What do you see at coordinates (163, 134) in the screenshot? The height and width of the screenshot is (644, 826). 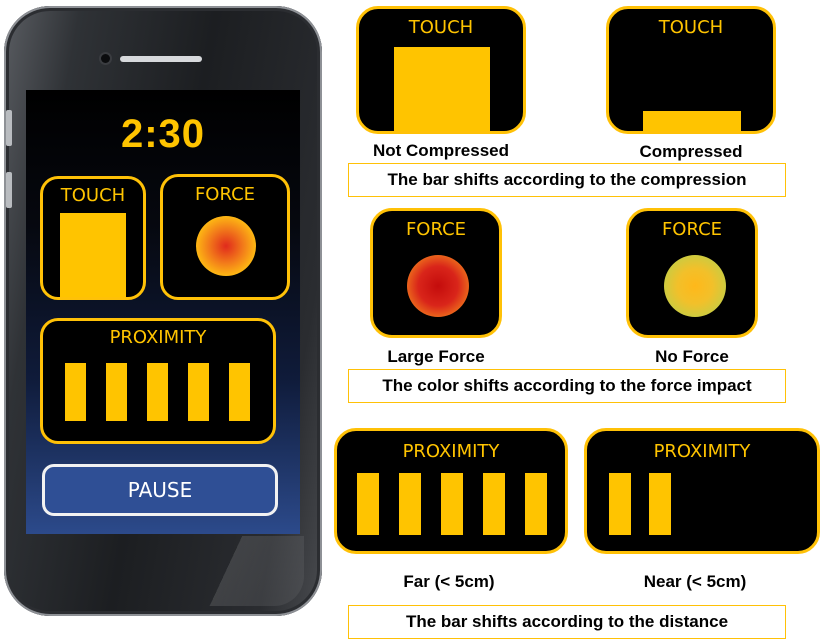 I see `timer: 2:30` at bounding box center [163, 134].